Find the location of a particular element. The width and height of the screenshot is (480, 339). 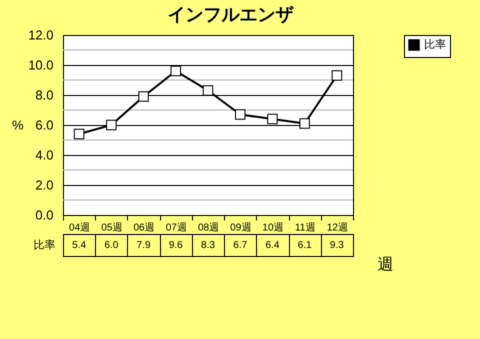

y-axis-title: % is located at coordinates (18, 125).